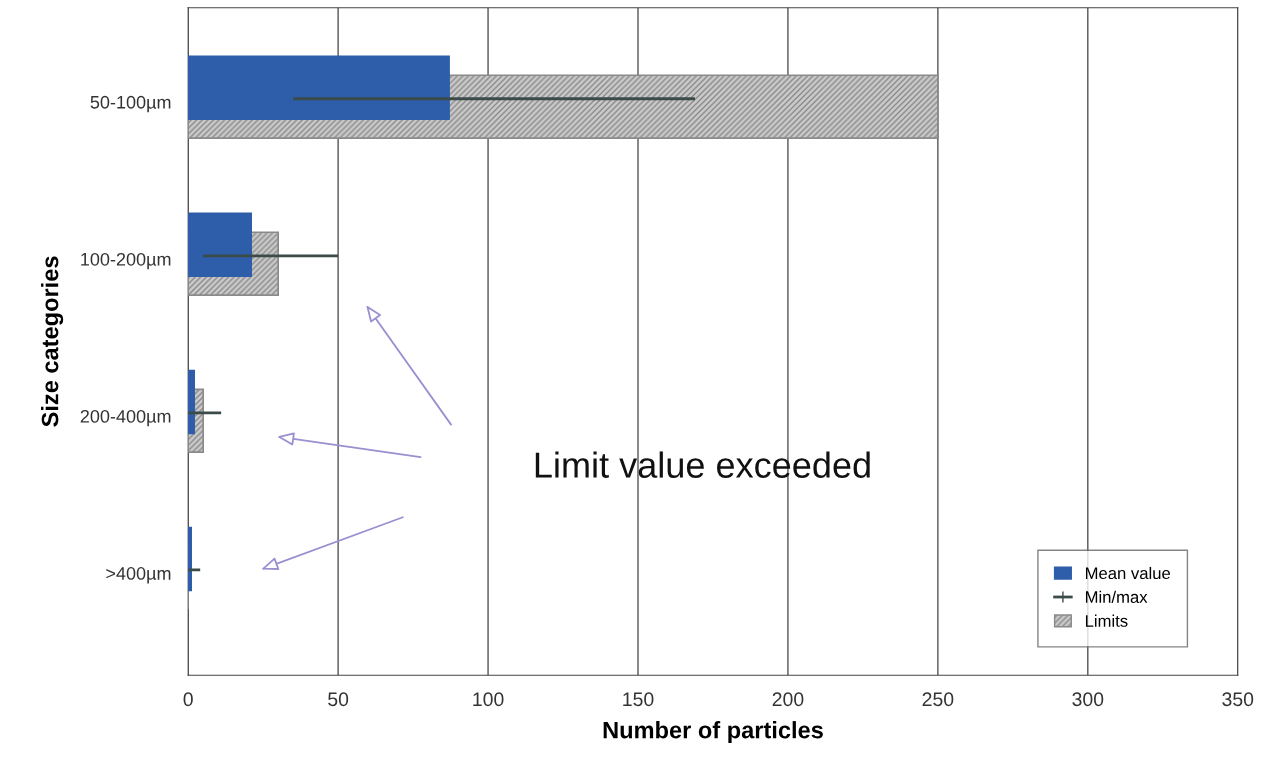  Describe the element at coordinates (1128, 573) in the screenshot. I see `legend-label: Mean value` at that location.